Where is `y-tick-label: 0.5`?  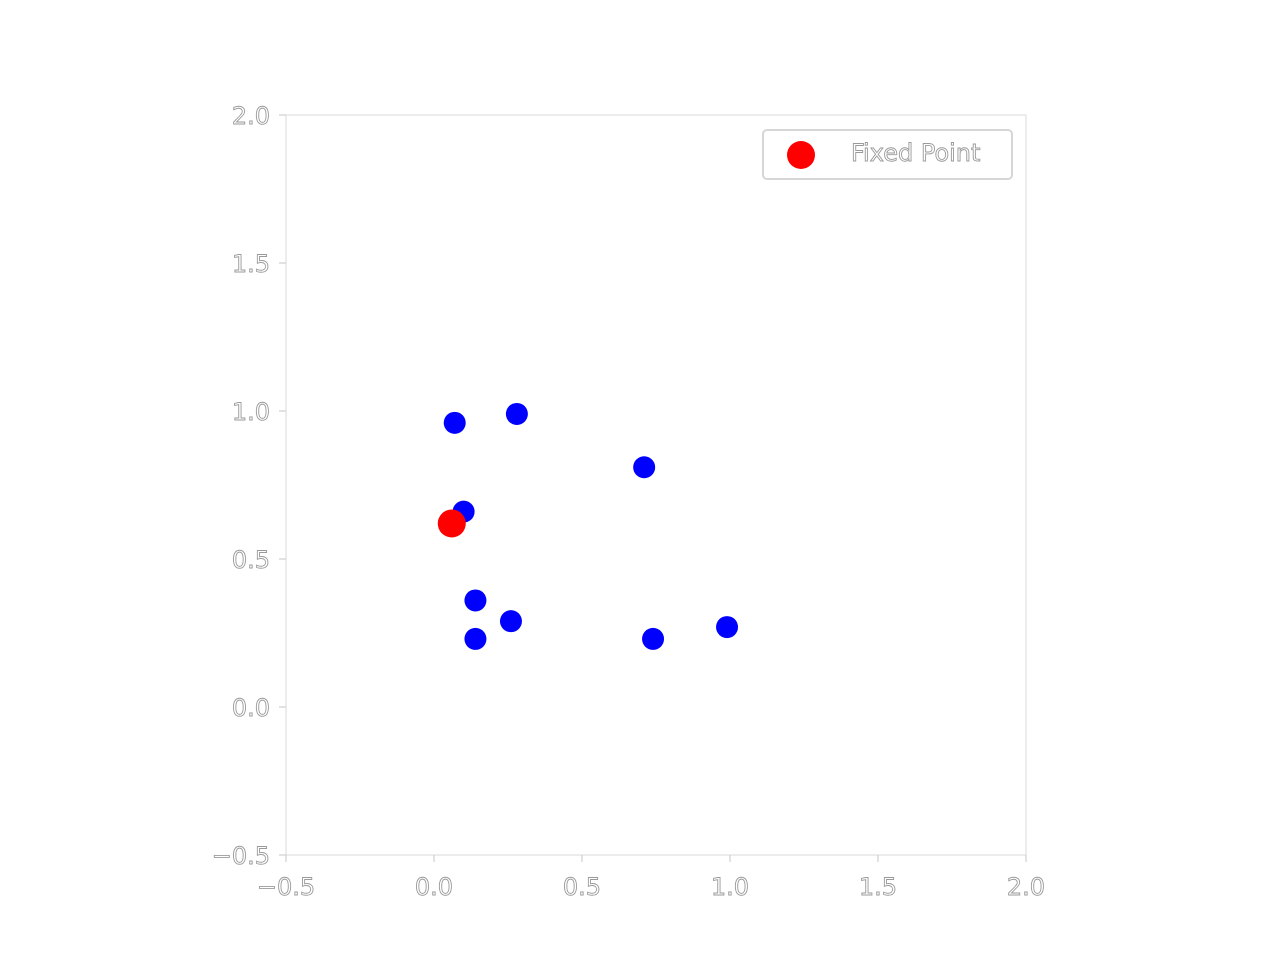 y-tick-label: 0.5 is located at coordinates (251, 560).